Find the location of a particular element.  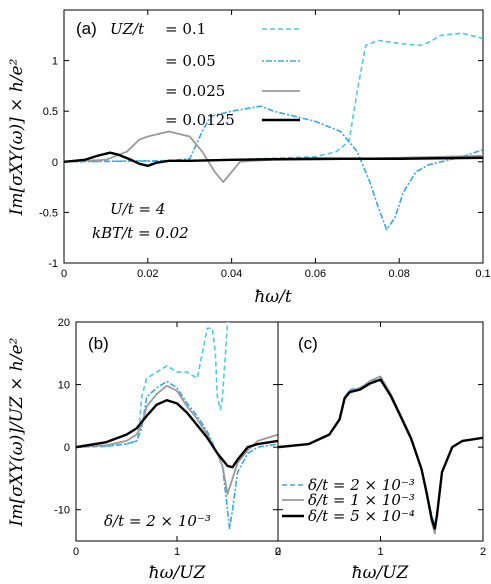

panel-a-series-2-line is located at coordinates (273, 156).